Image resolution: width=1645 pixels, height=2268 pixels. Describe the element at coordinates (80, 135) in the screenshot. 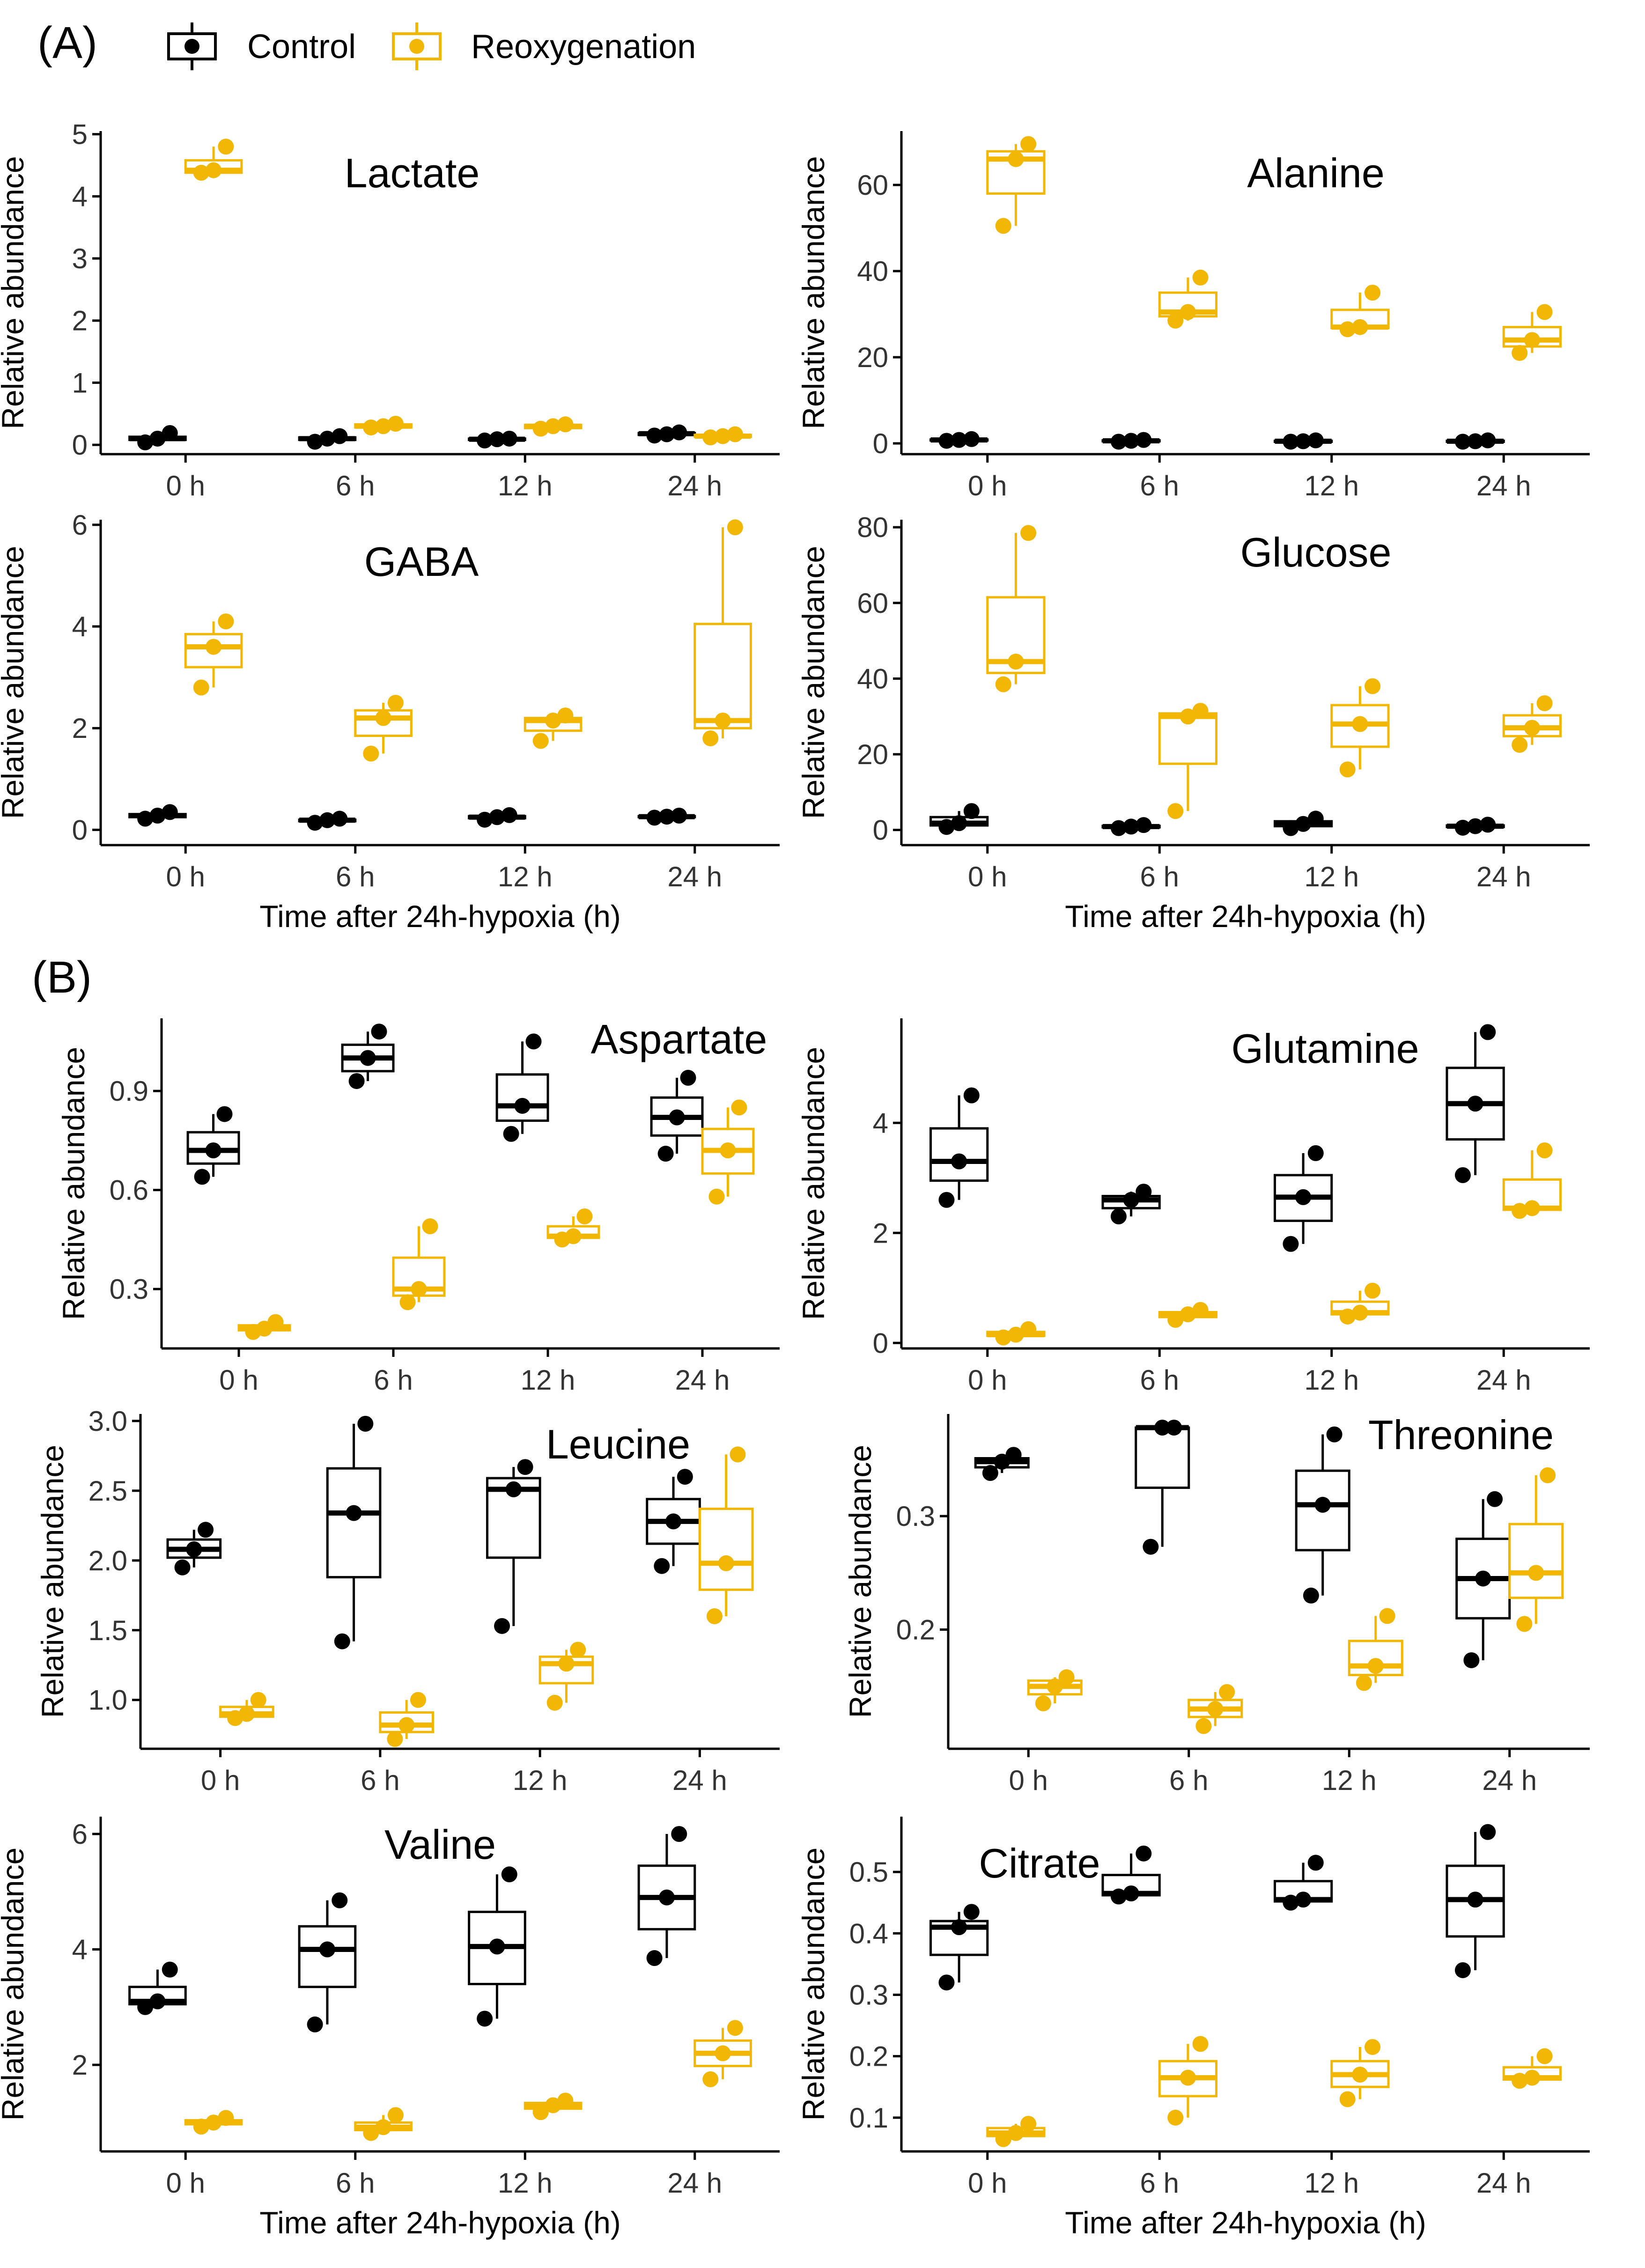

I see `y-tick-label: 5` at that location.